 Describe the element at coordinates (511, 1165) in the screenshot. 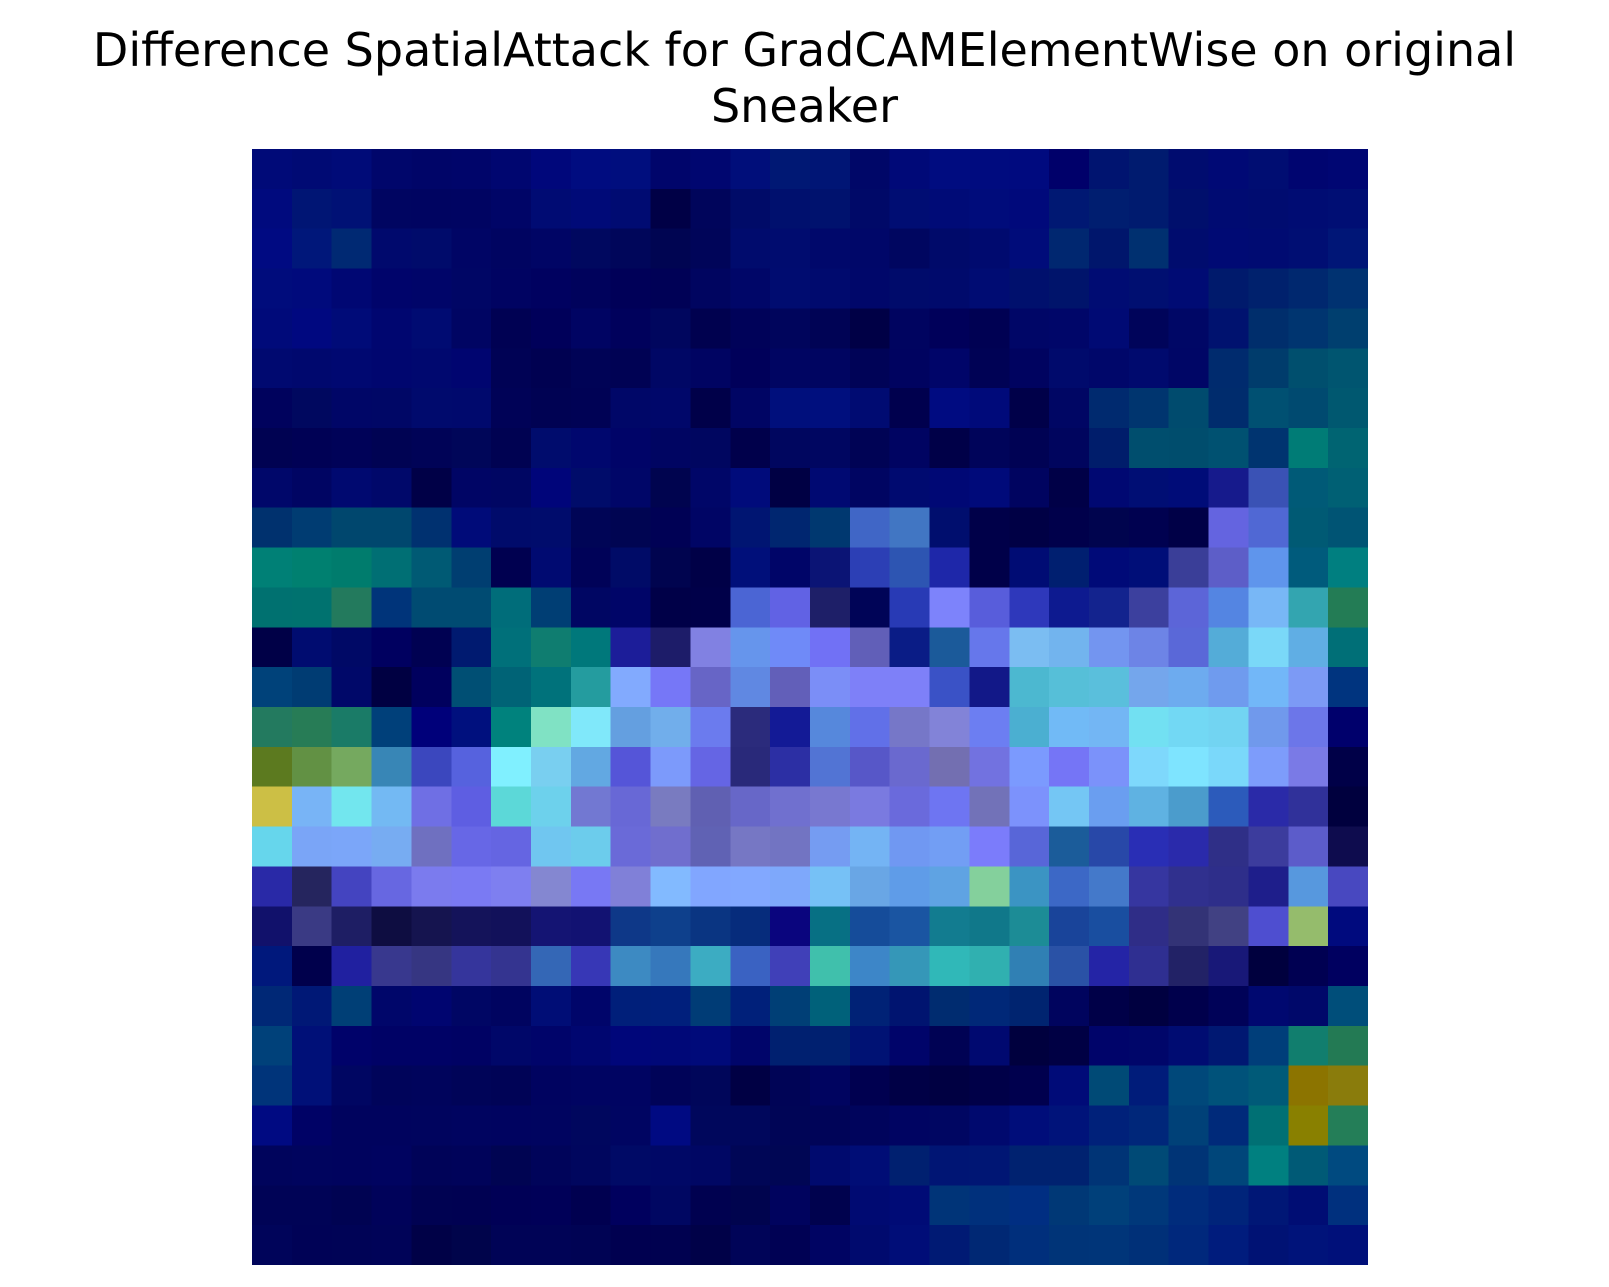

I see `heatmap-cell-r25-c6` at that location.